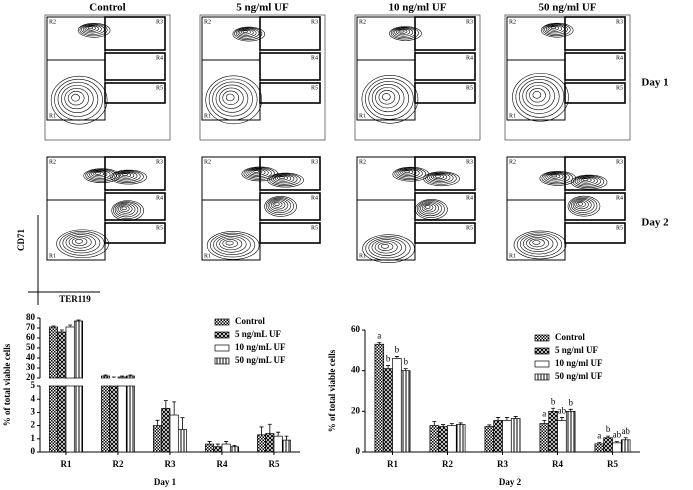  Describe the element at coordinates (33, 425) in the screenshot. I see `y-tick-label: 2` at that location.